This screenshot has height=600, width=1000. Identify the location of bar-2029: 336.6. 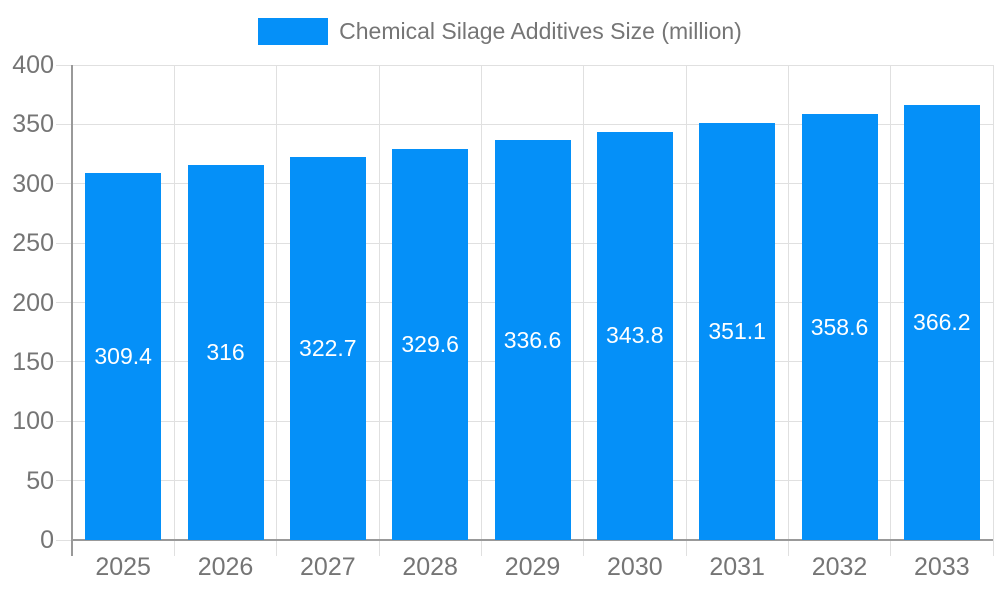
(532, 340).